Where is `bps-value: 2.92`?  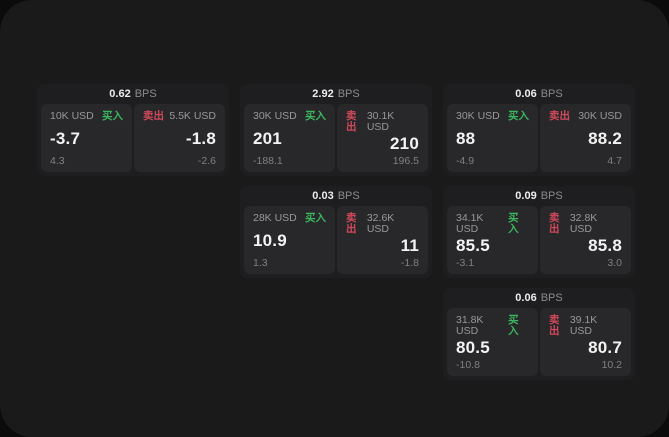 bps-value: 2.92 is located at coordinates (323, 94).